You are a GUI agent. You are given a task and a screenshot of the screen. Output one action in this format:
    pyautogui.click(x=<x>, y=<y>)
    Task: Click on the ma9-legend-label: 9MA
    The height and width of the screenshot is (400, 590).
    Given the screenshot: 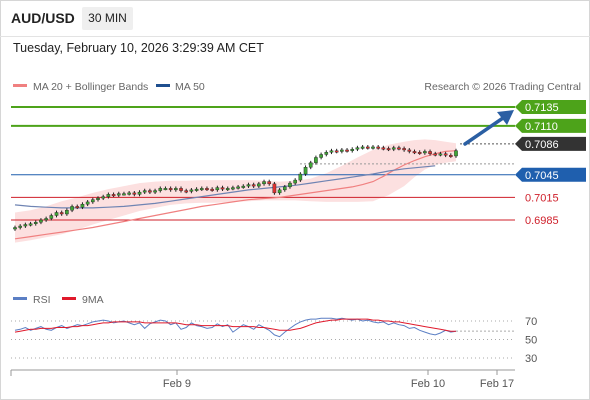 What is the action you would take?
    pyautogui.click(x=93, y=300)
    